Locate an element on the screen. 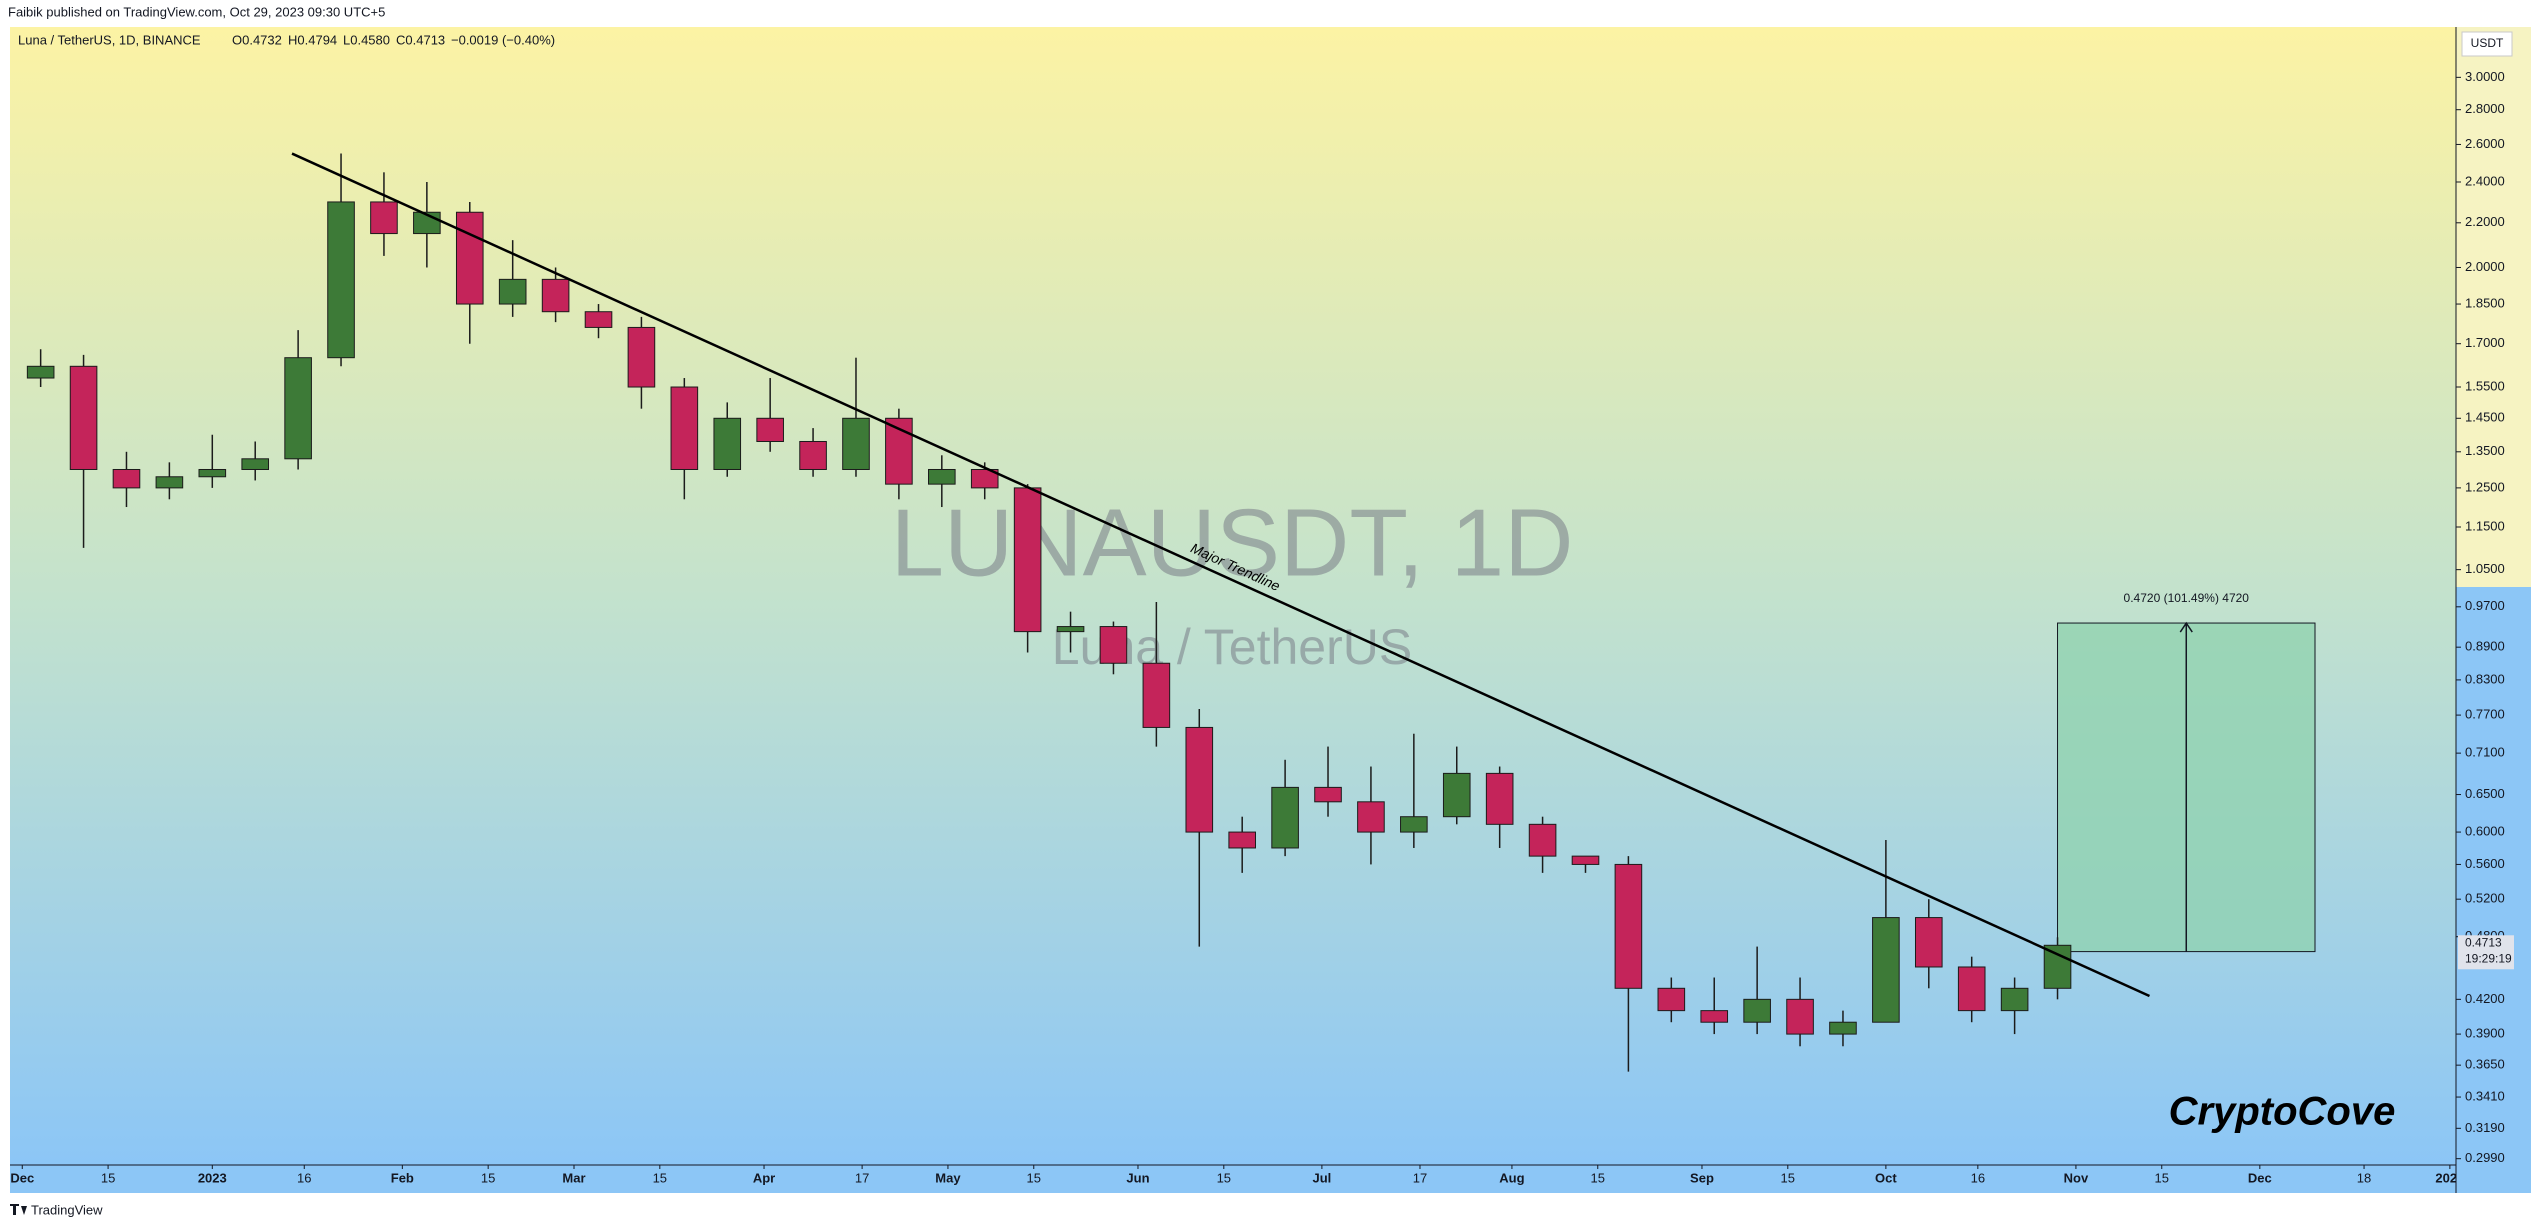 This screenshot has height=1229, width=2531. x-tick-label: Feb is located at coordinates (402, 1177).